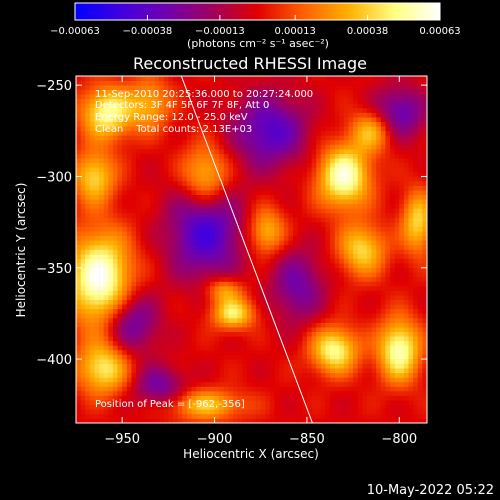  Describe the element at coordinates (257, 11) in the screenshot. I see `colorbar-frame` at that location.